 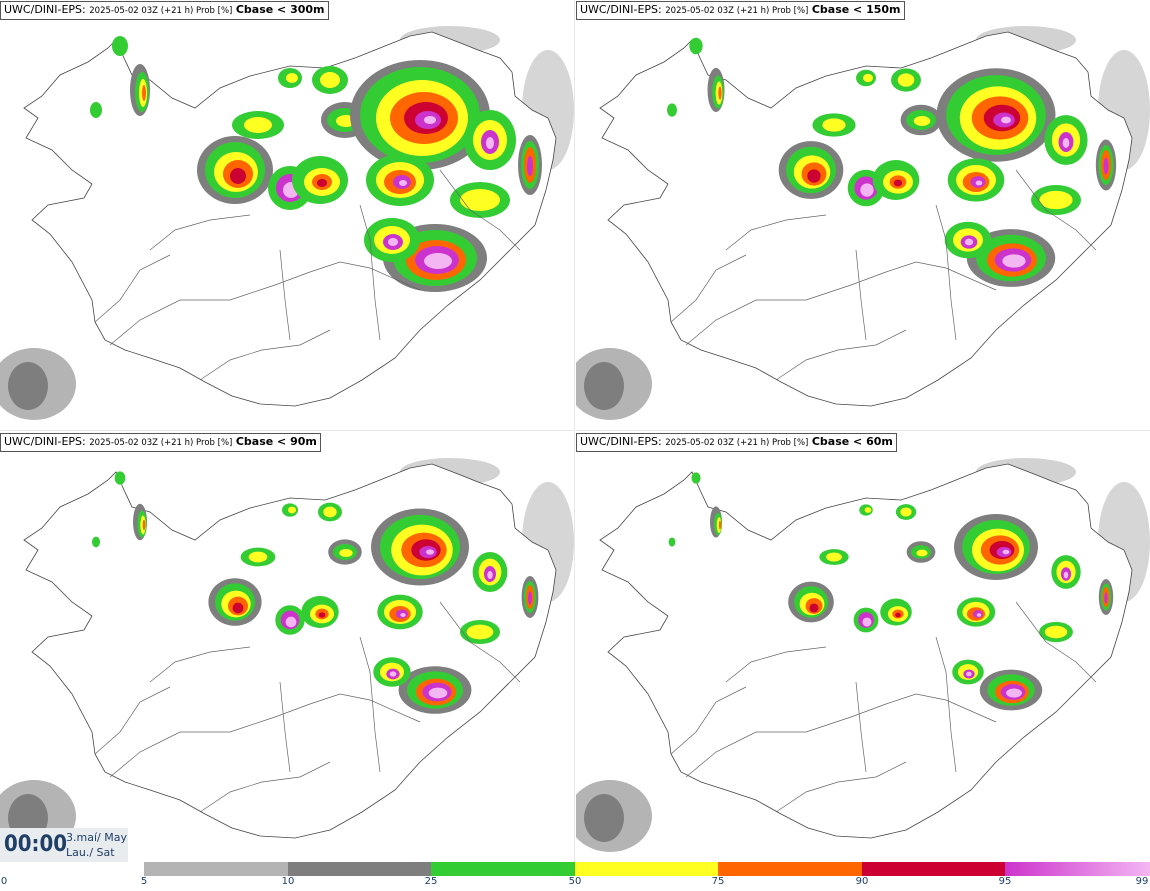 I want to click on variable-name: Cbase < 300m, so click(x=280, y=9).